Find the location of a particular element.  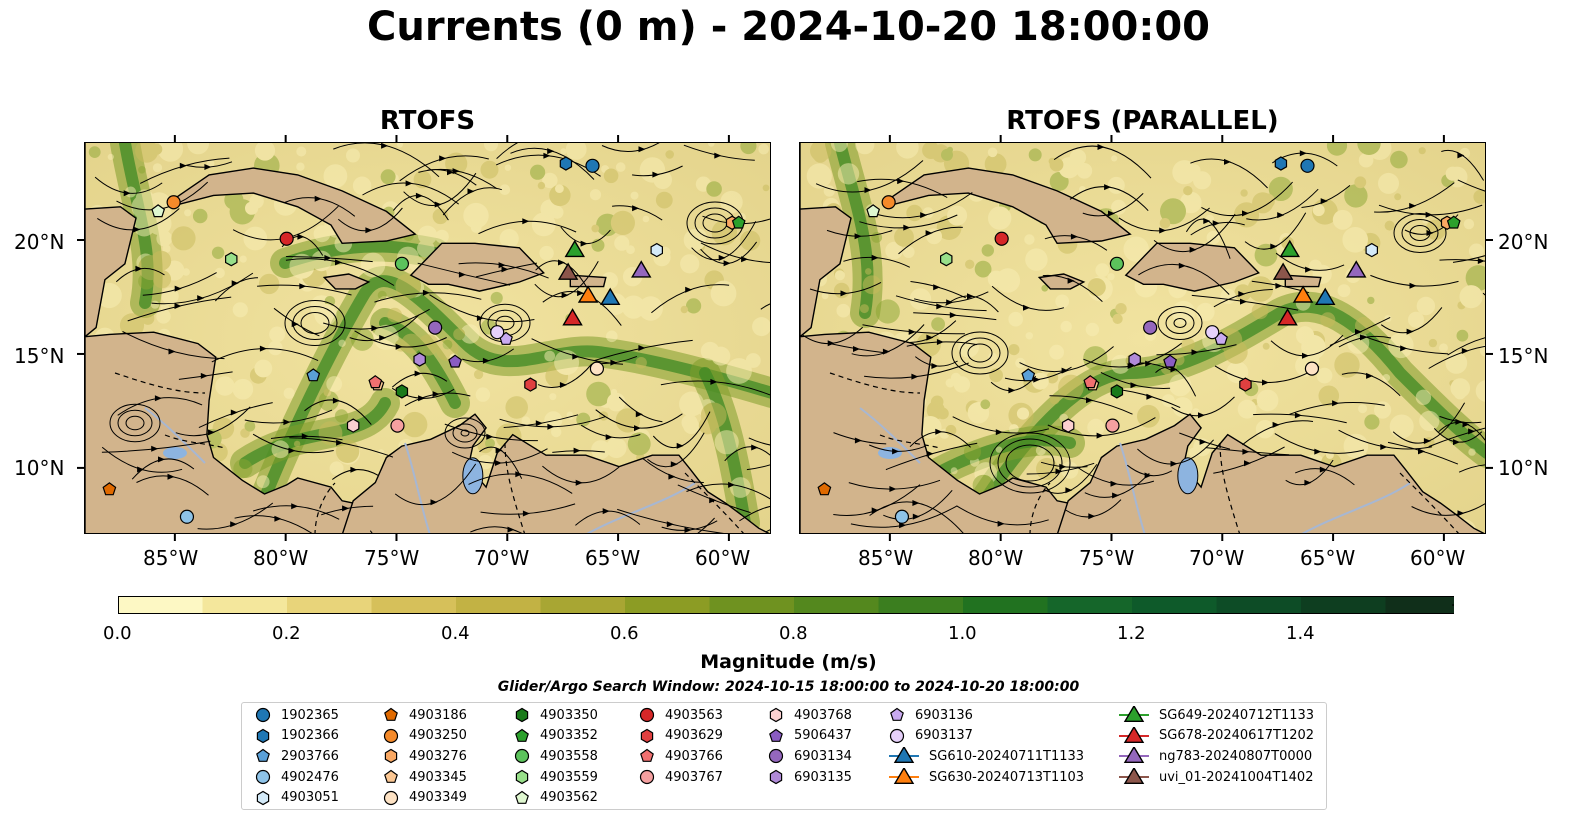

legend-item-SG630-20240713T1103: SG630-20240713T1103 is located at coordinates (986, 777).